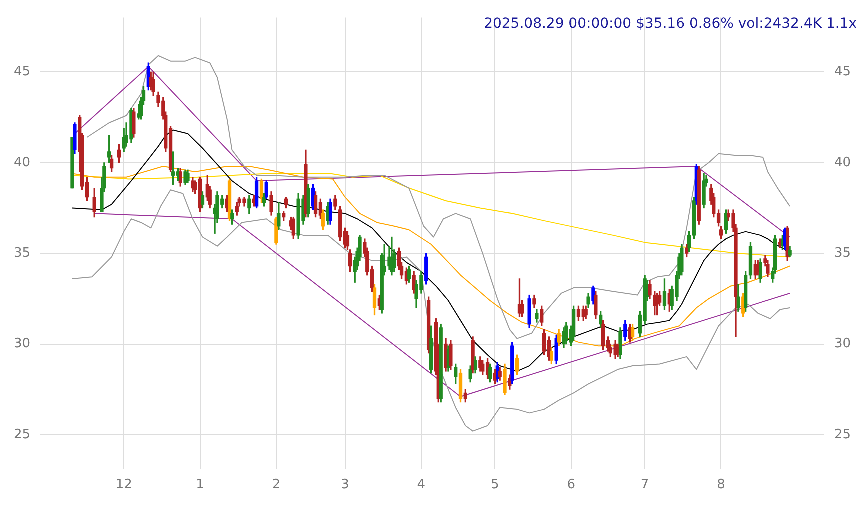 This screenshot has height=505, width=865. Describe the element at coordinates (124, 485) in the screenshot. I see `x-tick-label: 12` at that location.